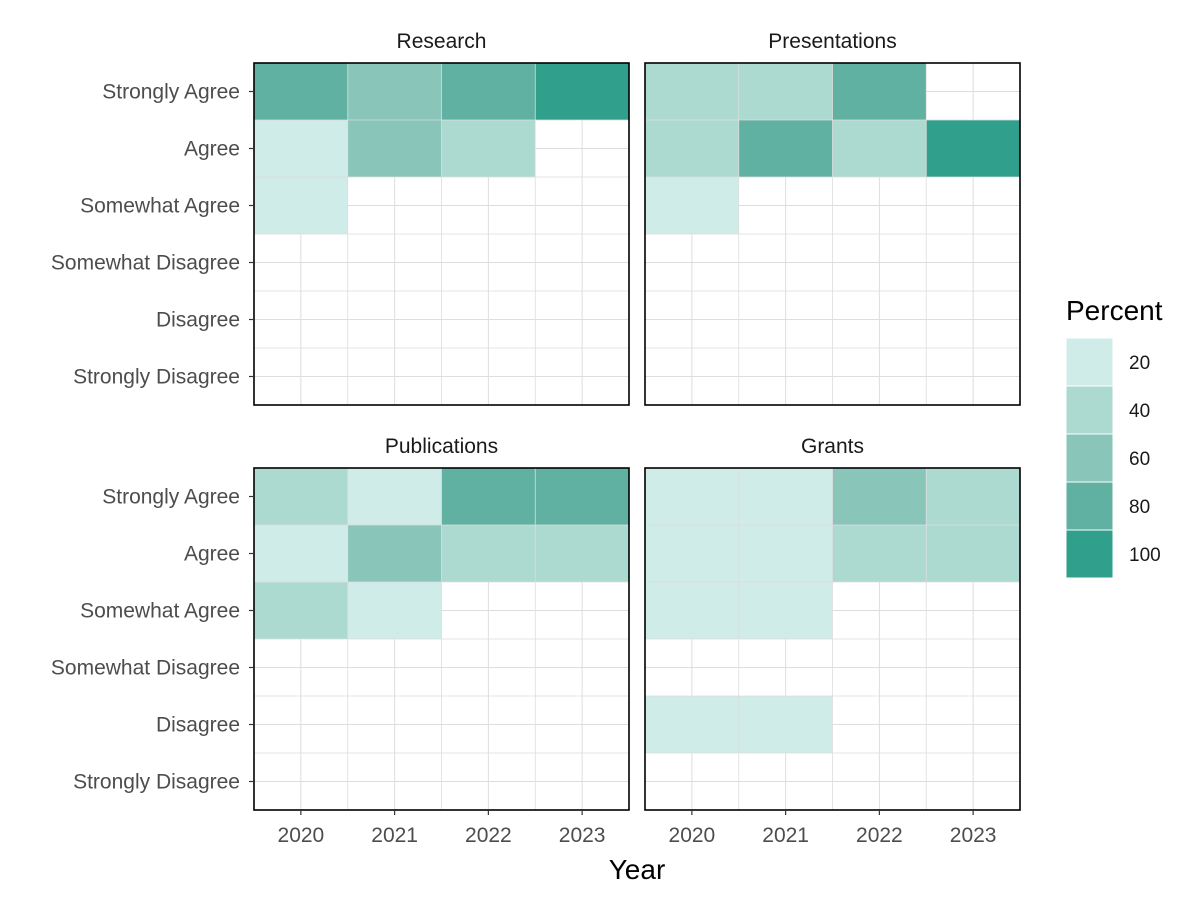 The height and width of the screenshot is (900, 1200). I want to click on facet-title: Research, so click(442, 41).